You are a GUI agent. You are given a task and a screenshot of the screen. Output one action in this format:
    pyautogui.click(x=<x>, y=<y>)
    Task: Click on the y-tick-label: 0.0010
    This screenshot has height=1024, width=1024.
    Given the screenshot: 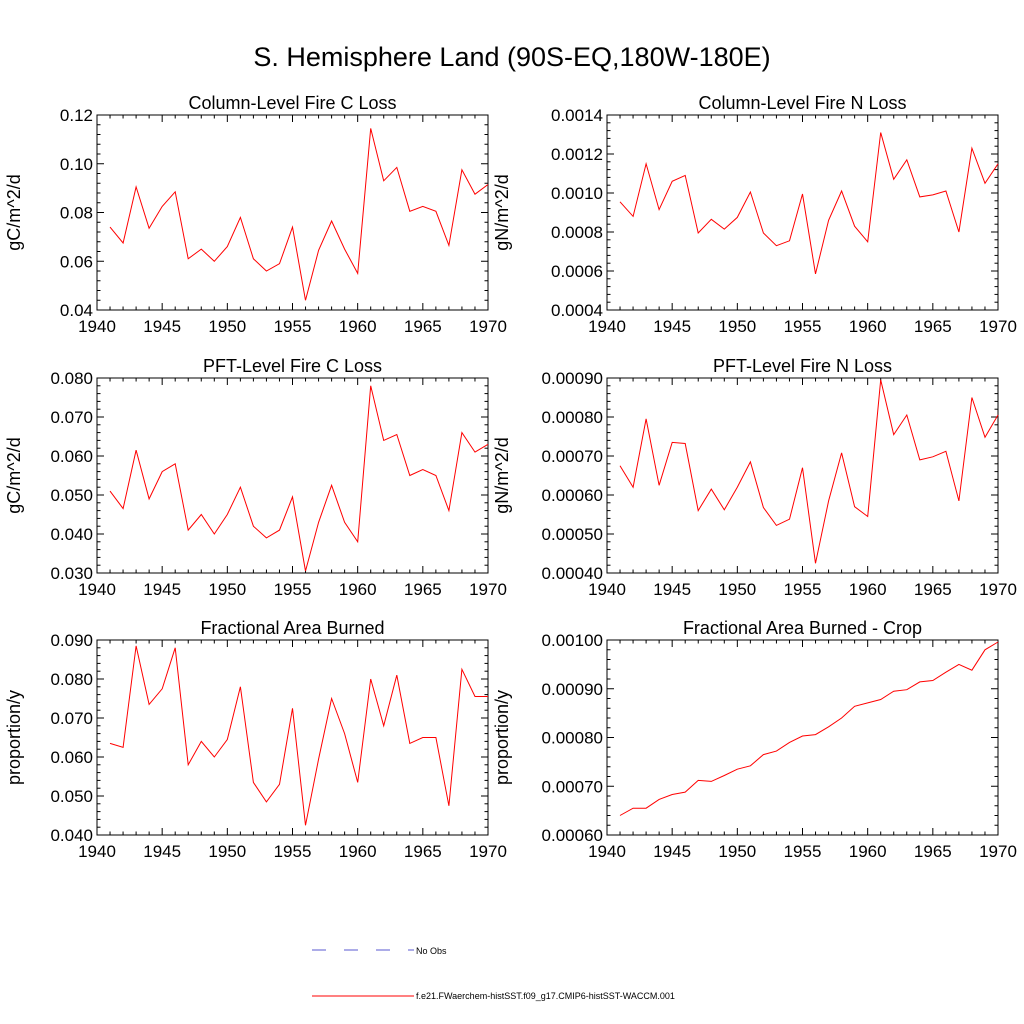 What is the action you would take?
    pyautogui.click(x=577, y=193)
    